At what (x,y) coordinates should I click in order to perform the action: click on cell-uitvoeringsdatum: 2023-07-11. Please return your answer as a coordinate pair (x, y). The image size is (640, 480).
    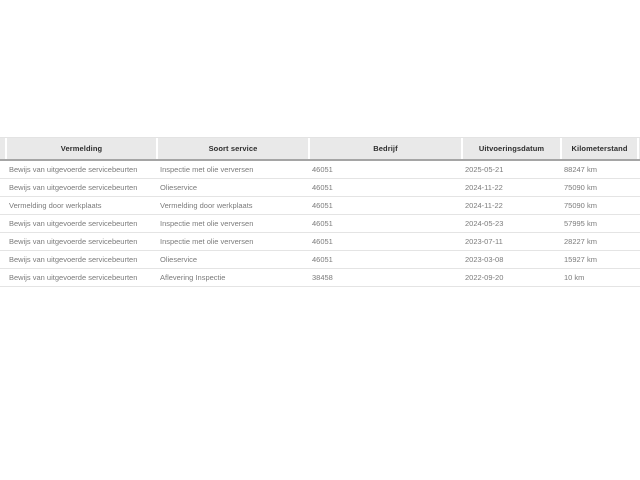
    Looking at the image, I should click on (484, 241).